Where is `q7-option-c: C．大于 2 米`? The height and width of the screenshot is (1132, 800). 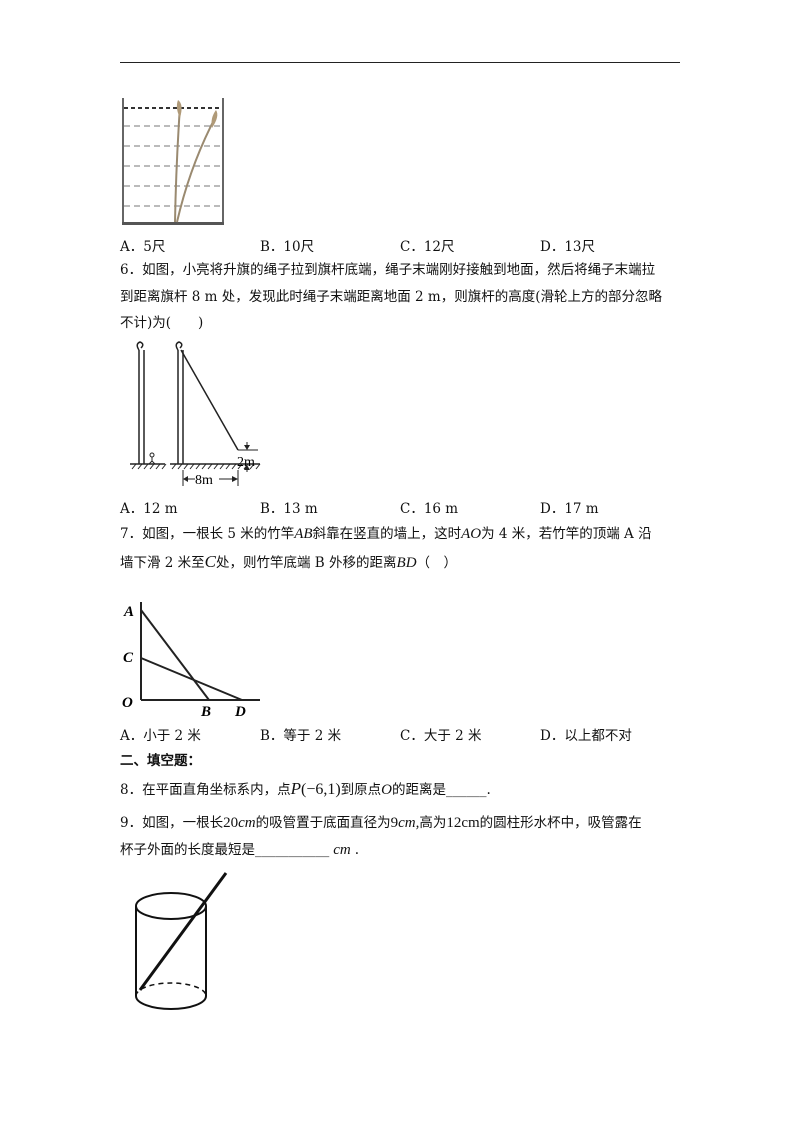
q7-option-c: C．大于 2 米 is located at coordinates (441, 736).